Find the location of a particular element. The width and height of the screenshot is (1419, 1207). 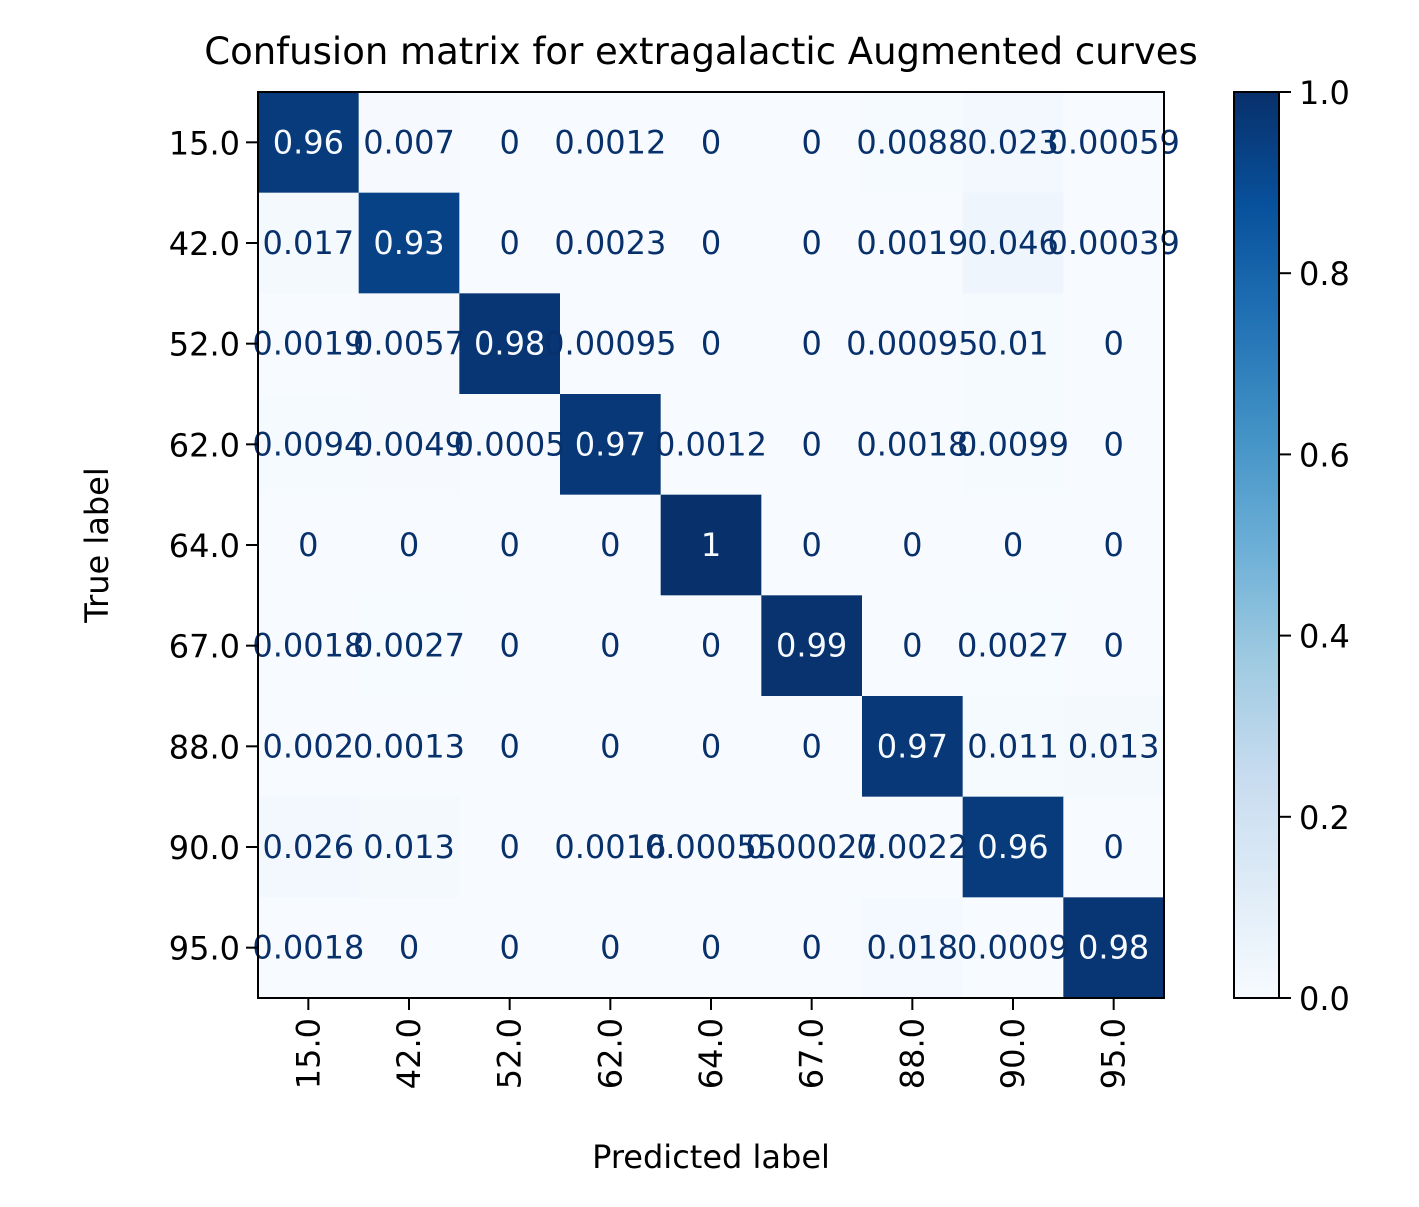

cell-value-label: 1 is located at coordinates (711, 545).